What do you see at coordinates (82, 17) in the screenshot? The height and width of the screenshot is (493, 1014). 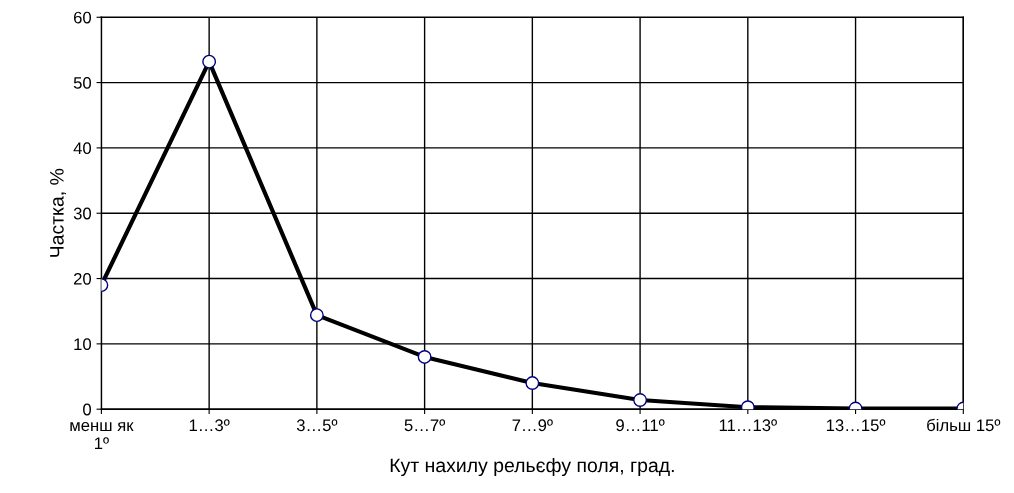 I see `y-tick-label: 60` at bounding box center [82, 17].